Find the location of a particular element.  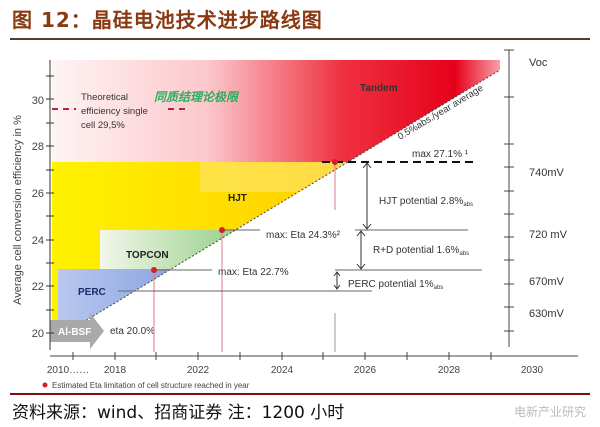

x-tick-2022: 2022 is located at coordinates (198, 370).